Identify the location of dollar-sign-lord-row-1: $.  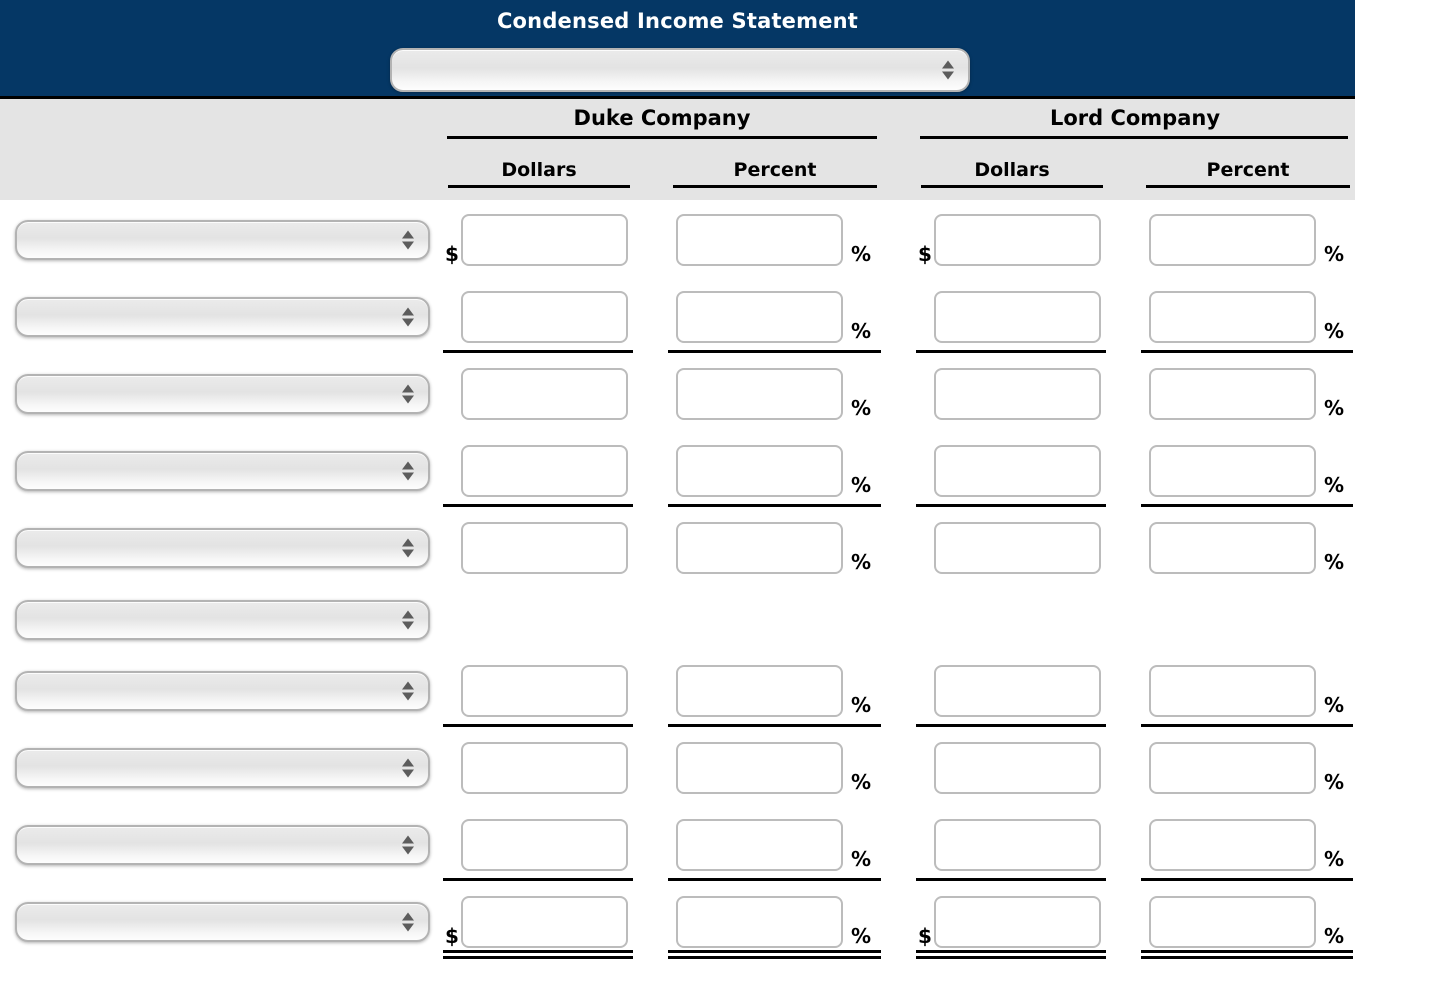
(925, 254).